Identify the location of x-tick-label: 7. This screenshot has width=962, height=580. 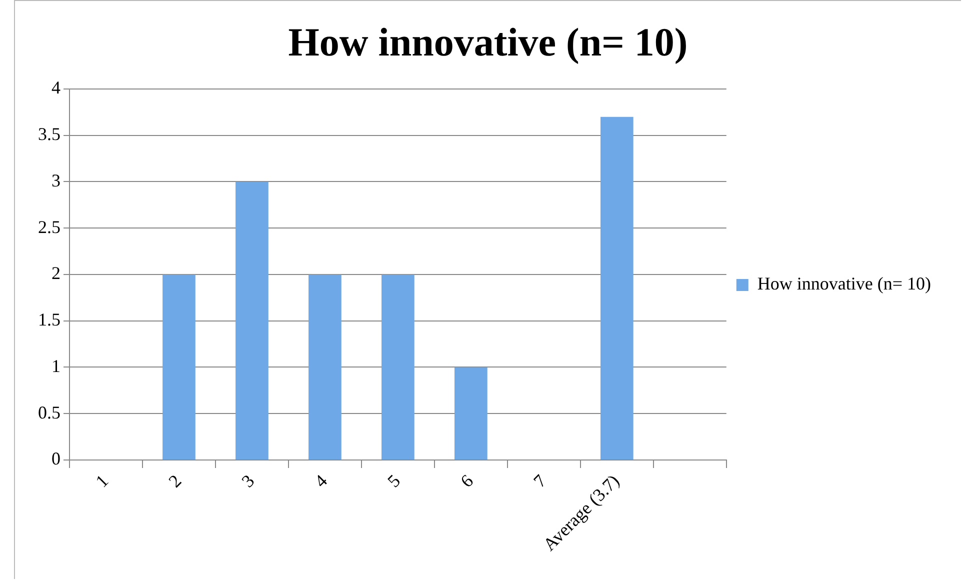
(540, 481).